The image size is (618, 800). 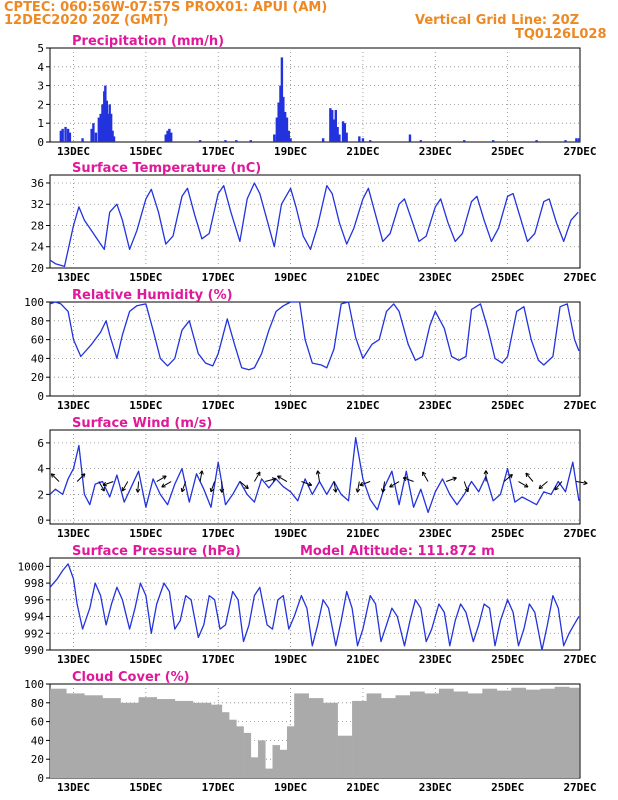 What do you see at coordinates (156, 551) in the screenshot?
I see `panel-title: Surface Pressure (hPa)` at bounding box center [156, 551].